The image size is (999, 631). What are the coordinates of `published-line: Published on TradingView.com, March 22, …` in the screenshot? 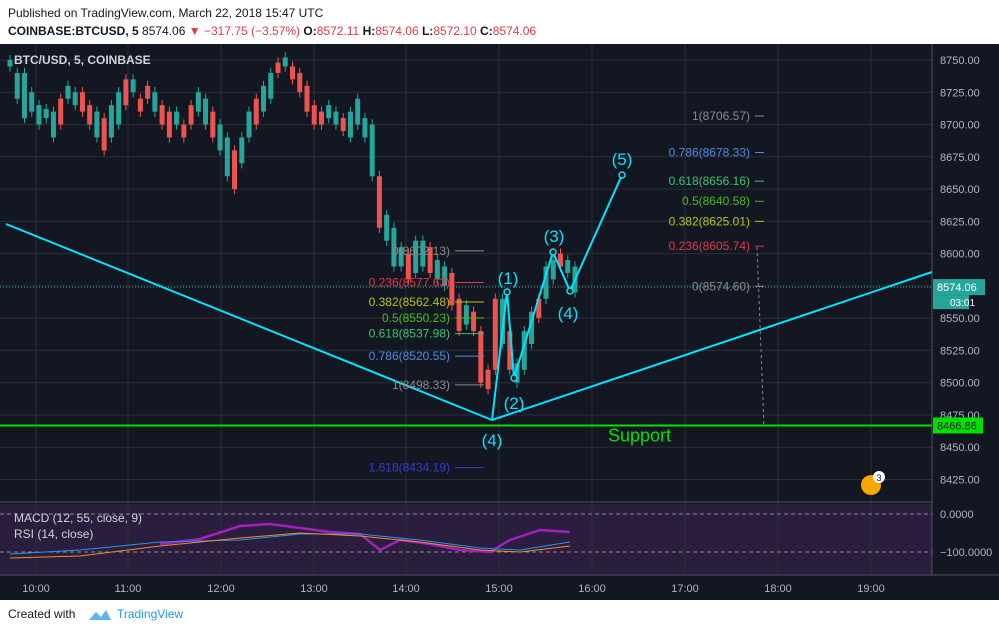 It's located at (166, 13).